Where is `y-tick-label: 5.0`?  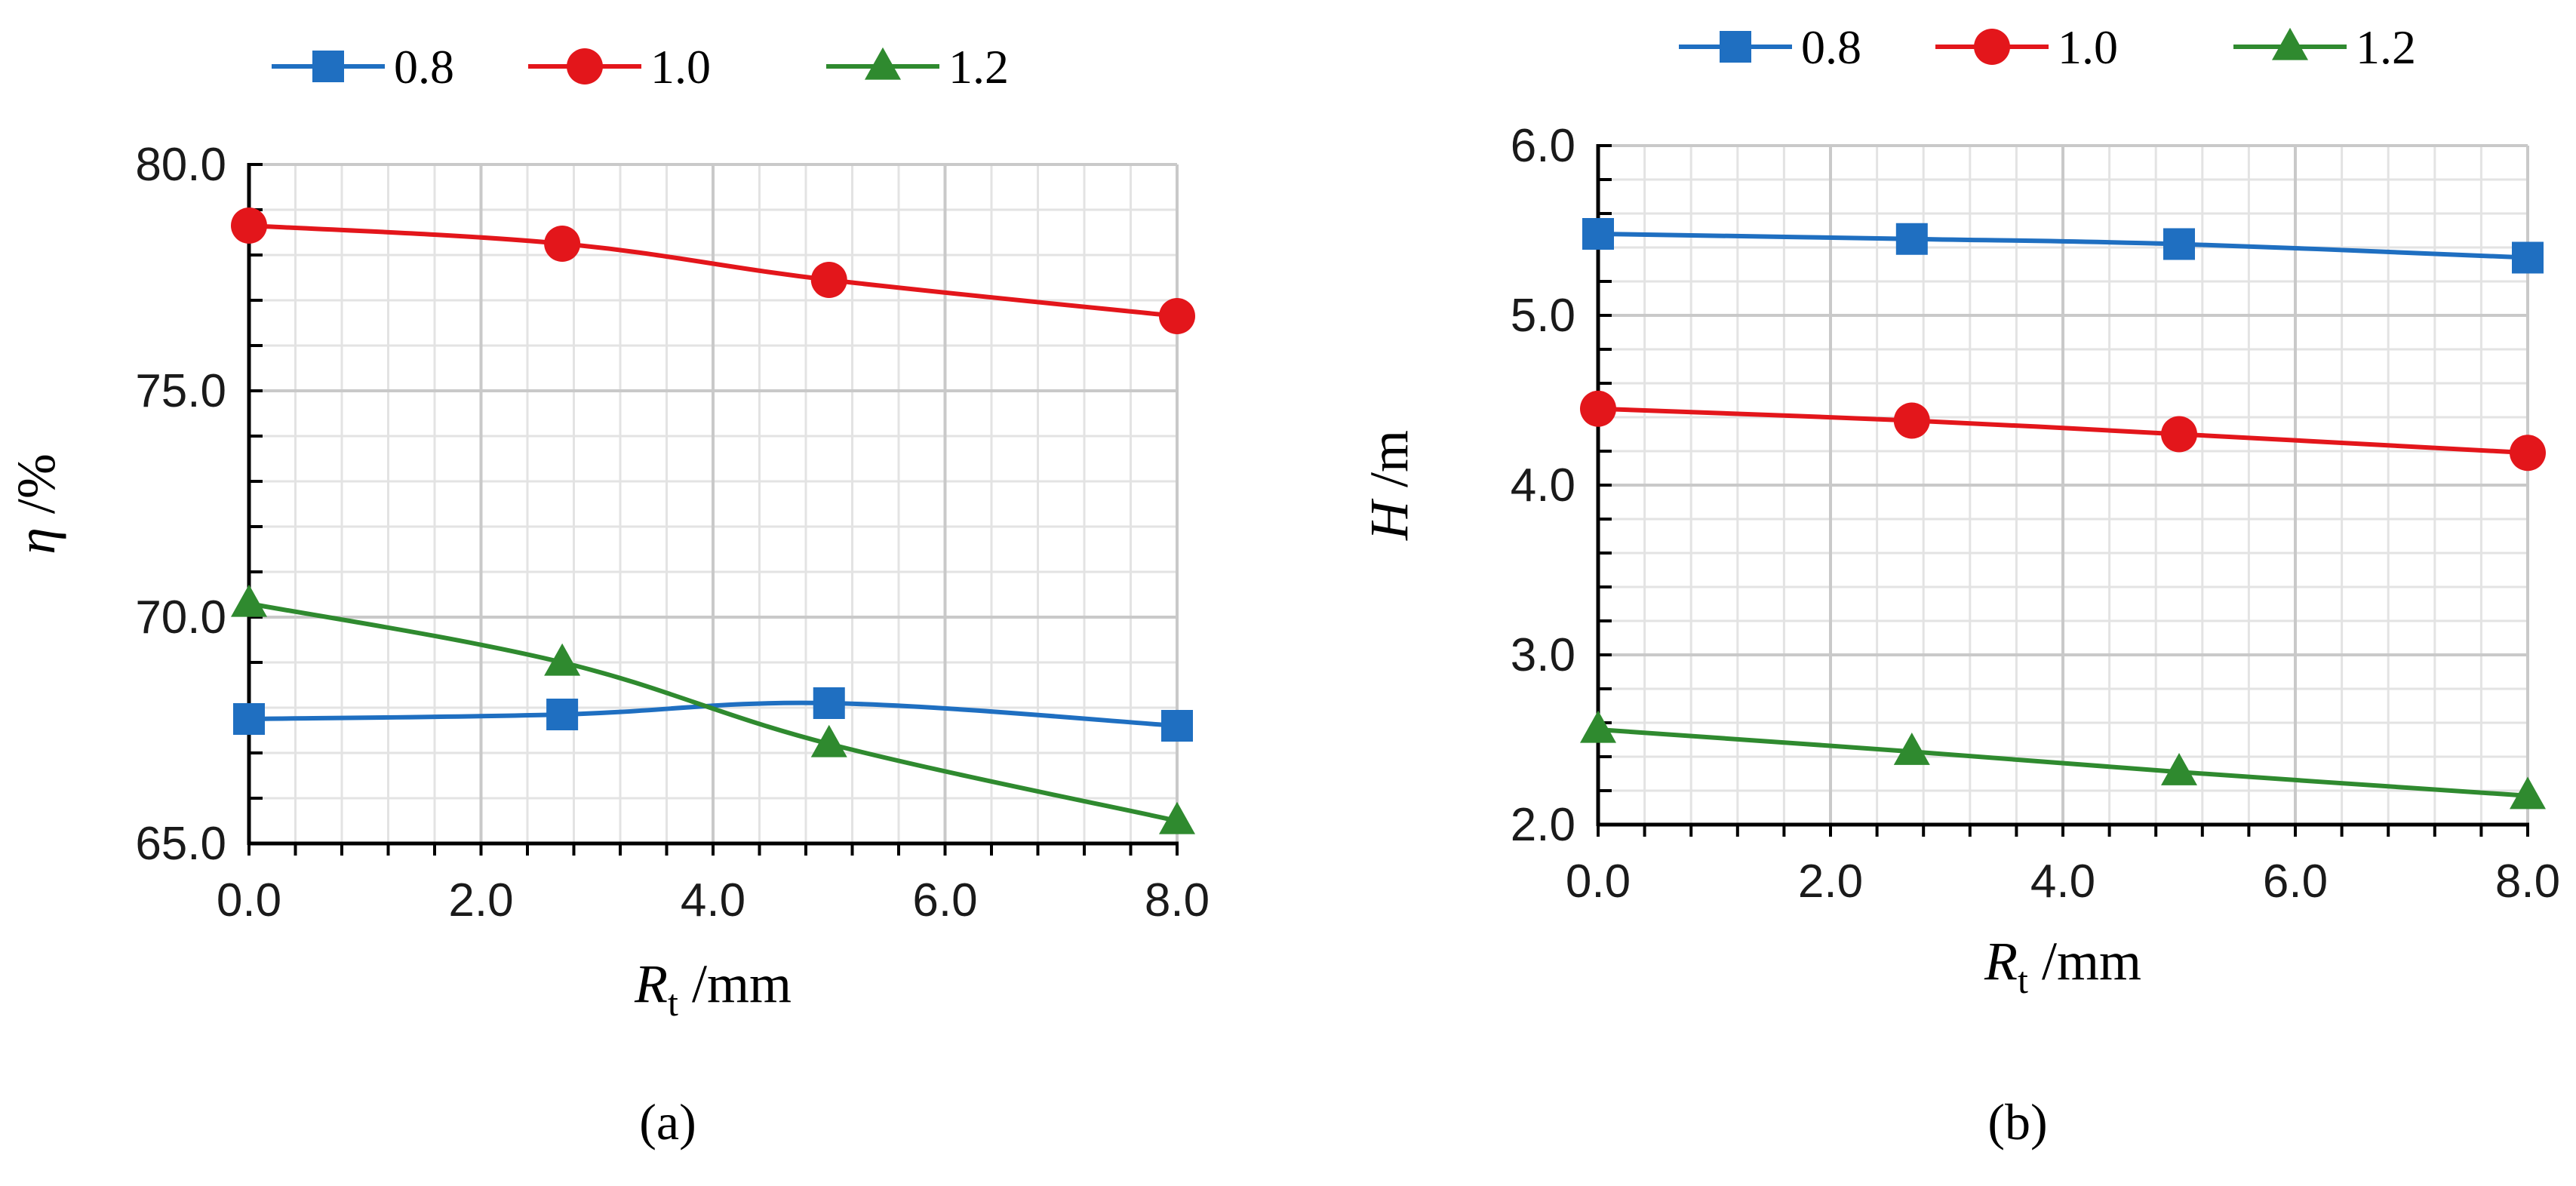 y-tick-label: 5.0 is located at coordinates (1543, 316).